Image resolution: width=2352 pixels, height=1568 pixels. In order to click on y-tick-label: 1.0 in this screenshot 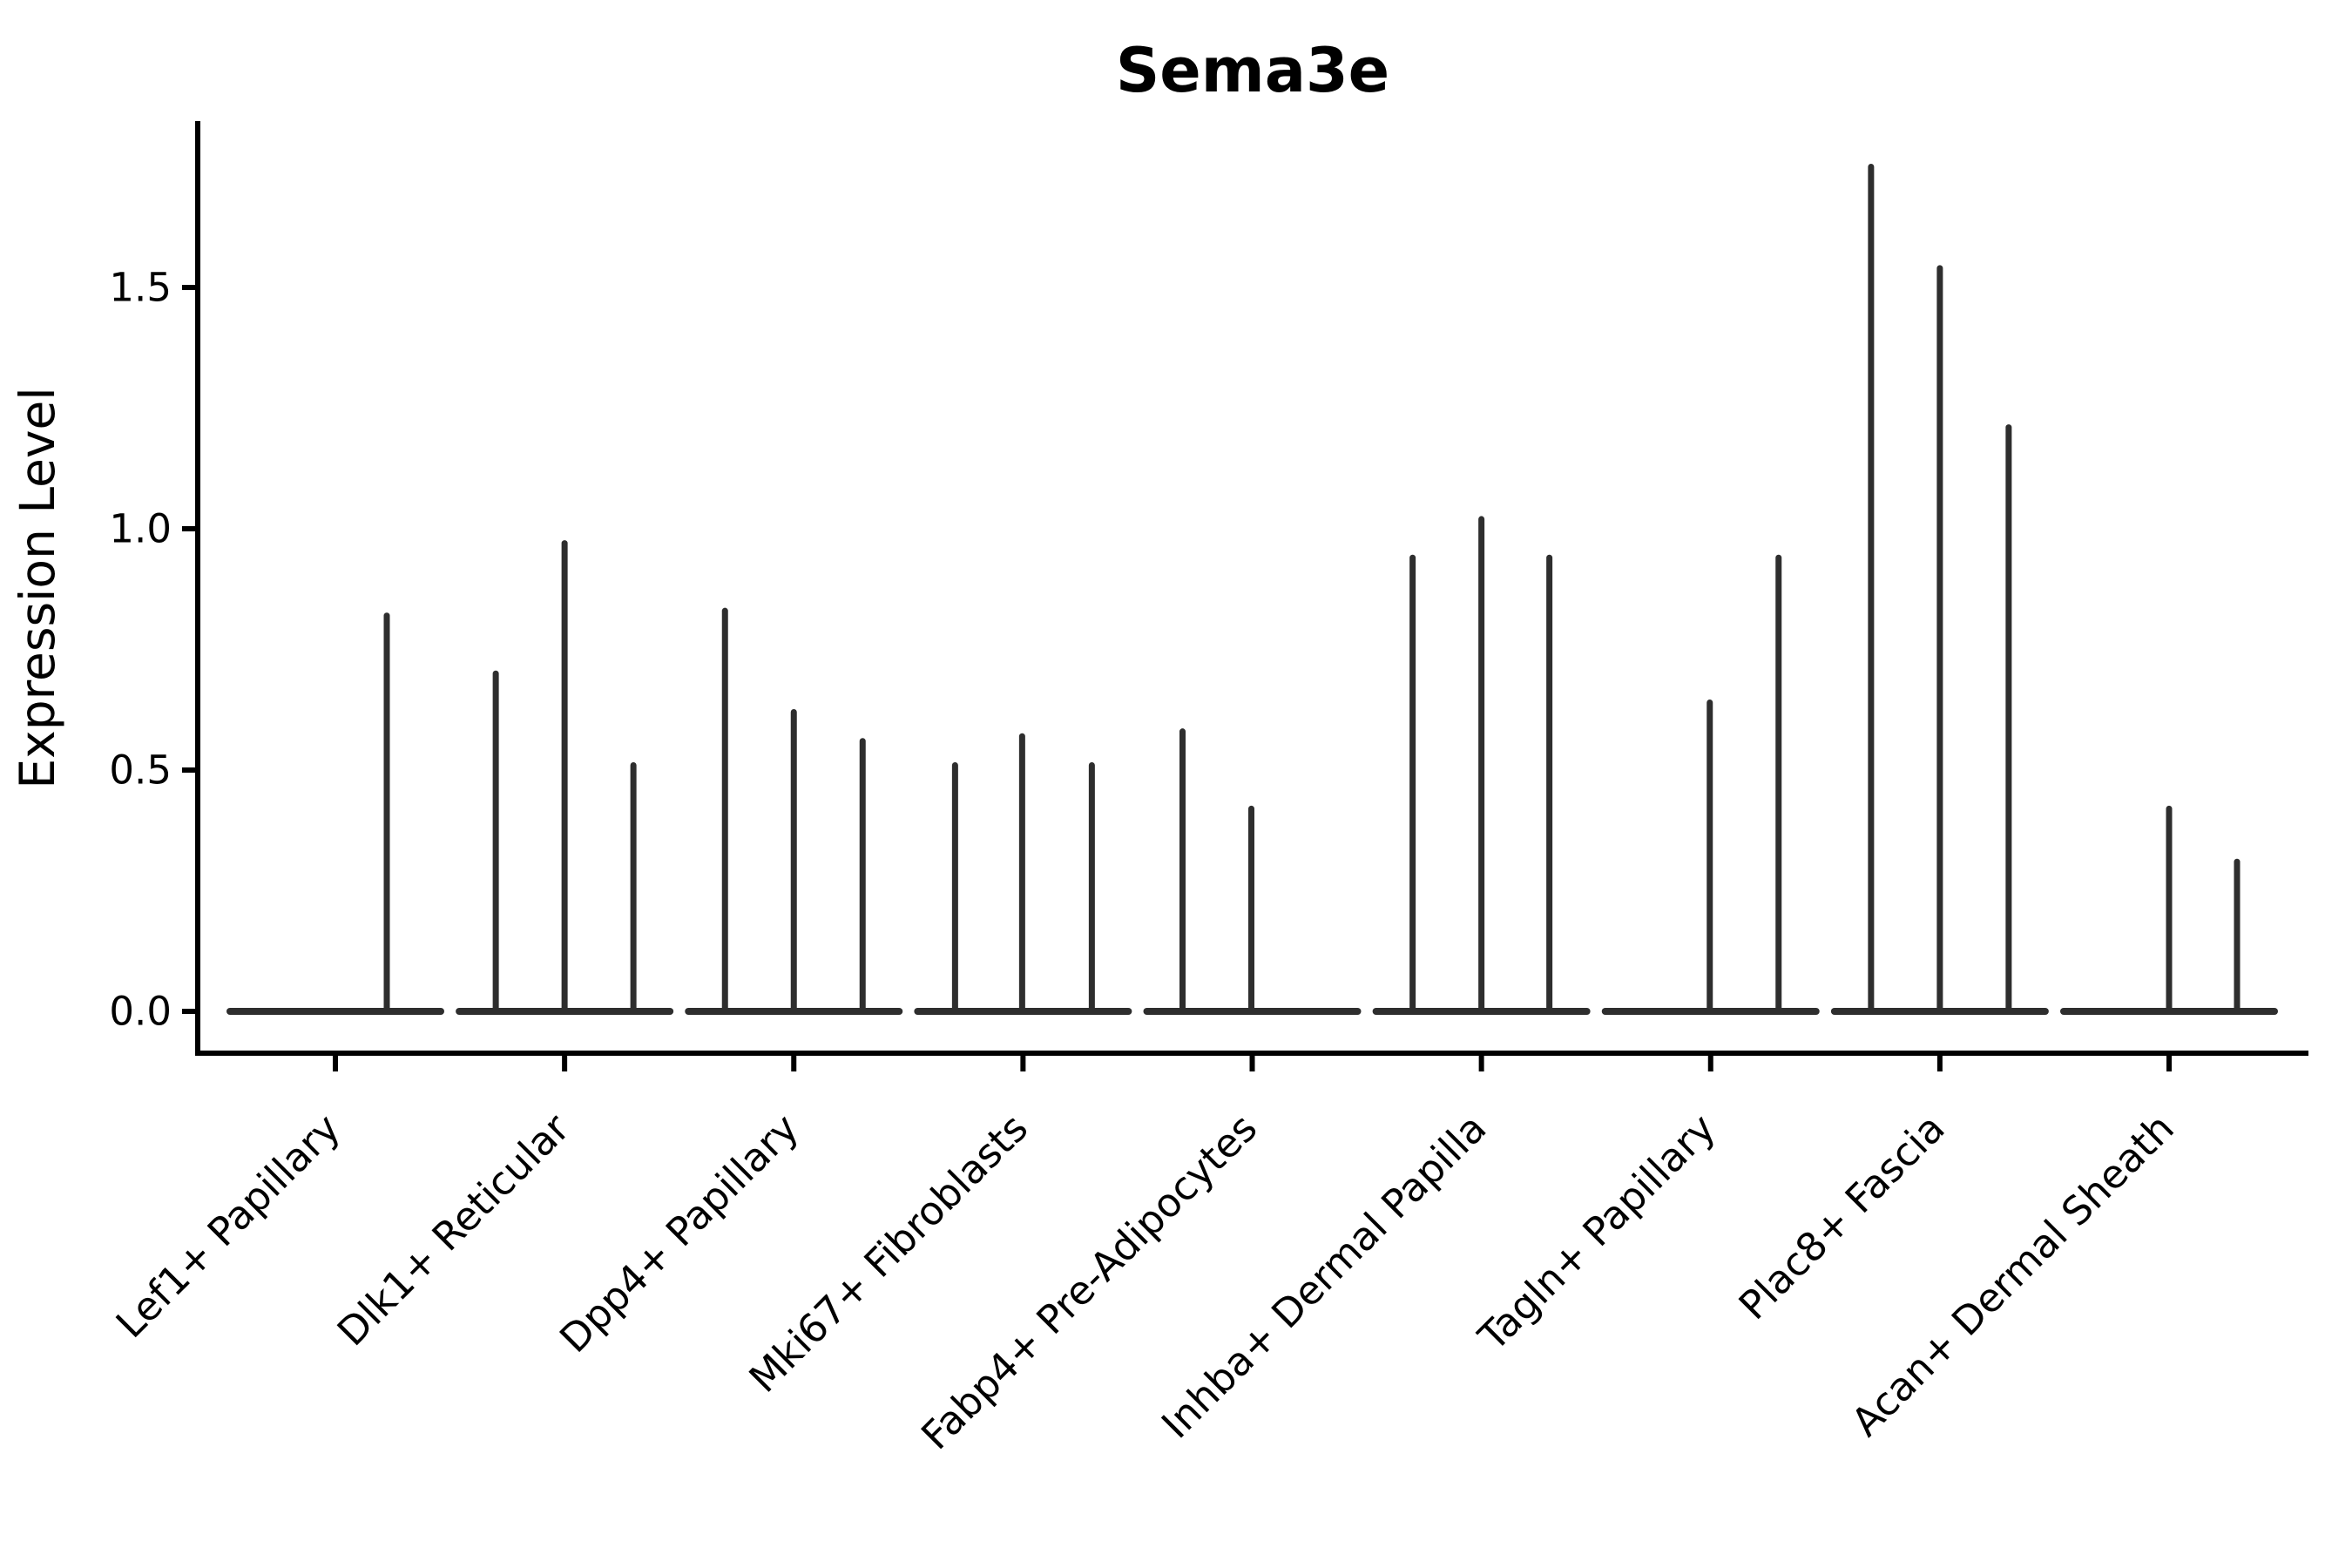, I will do `click(140, 529)`.